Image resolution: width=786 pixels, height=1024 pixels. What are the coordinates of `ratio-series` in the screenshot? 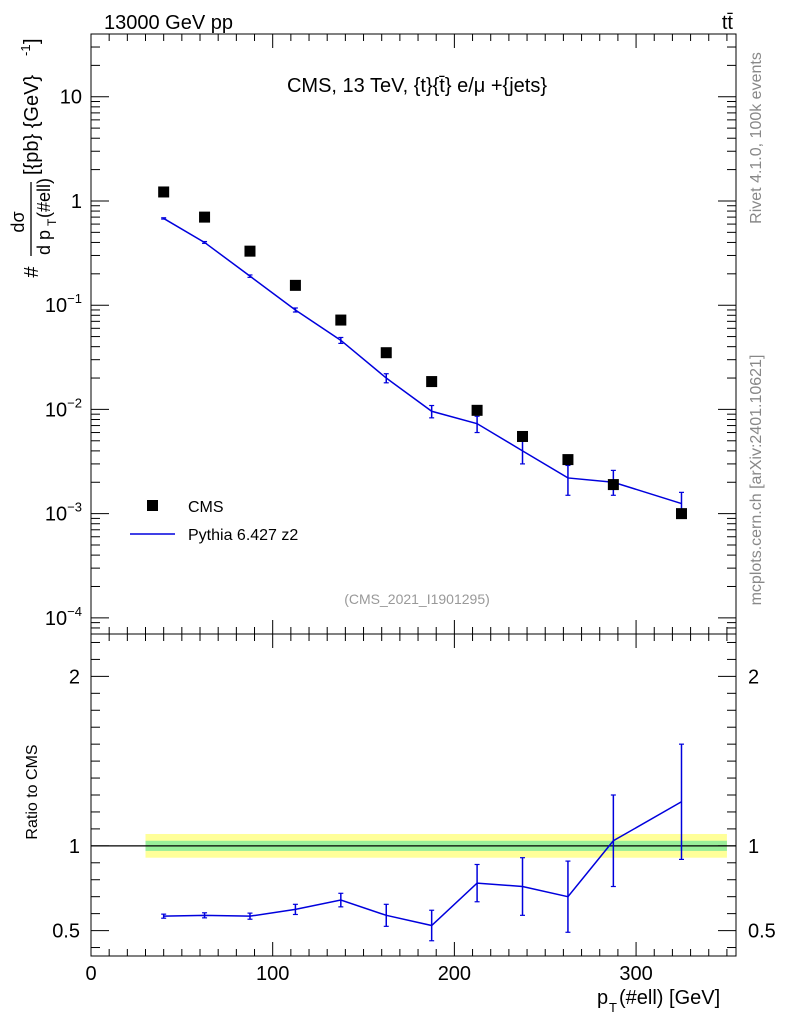 It's located at (422, 842).